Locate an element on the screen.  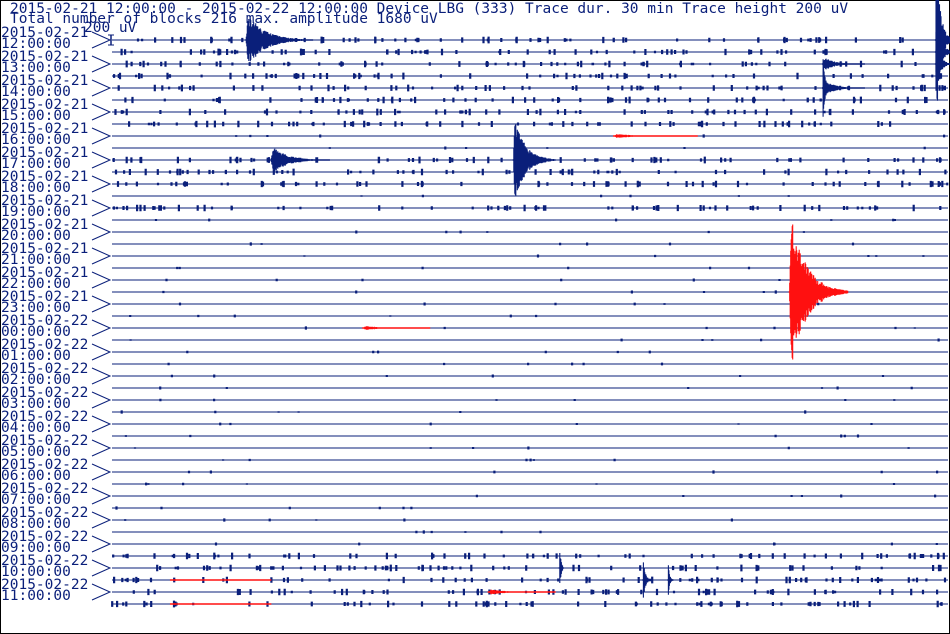
scale-label: 200 uV is located at coordinates (110, 28).